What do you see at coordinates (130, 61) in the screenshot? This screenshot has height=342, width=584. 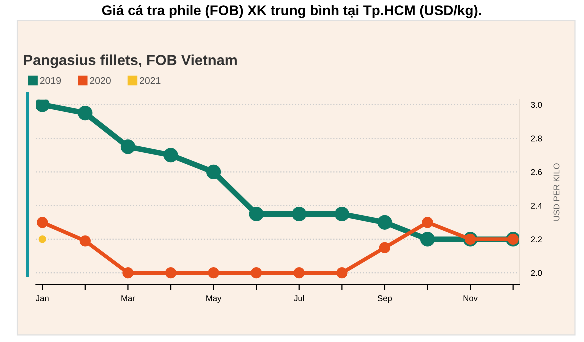 I see `chart-subtitle: Pangasius fillets, FOB Vietnam` at bounding box center [130, 61].